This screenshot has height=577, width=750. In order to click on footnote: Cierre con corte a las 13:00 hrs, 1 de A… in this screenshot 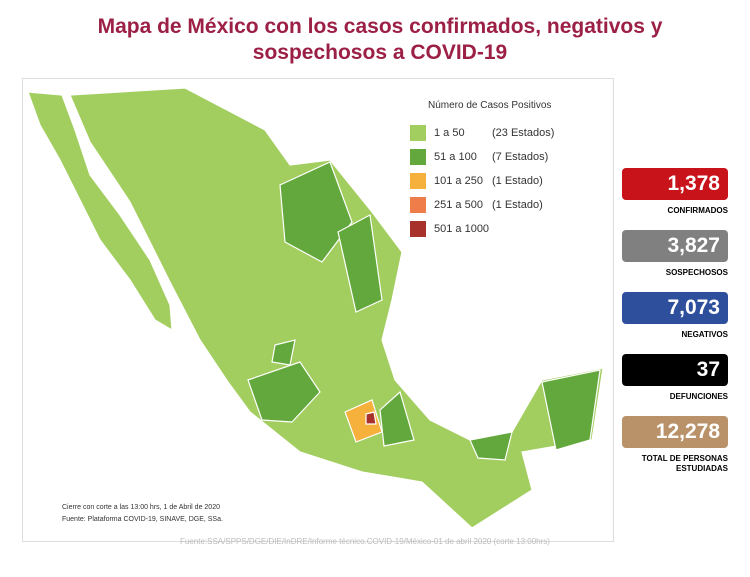, I will do `click(141, 507)`.